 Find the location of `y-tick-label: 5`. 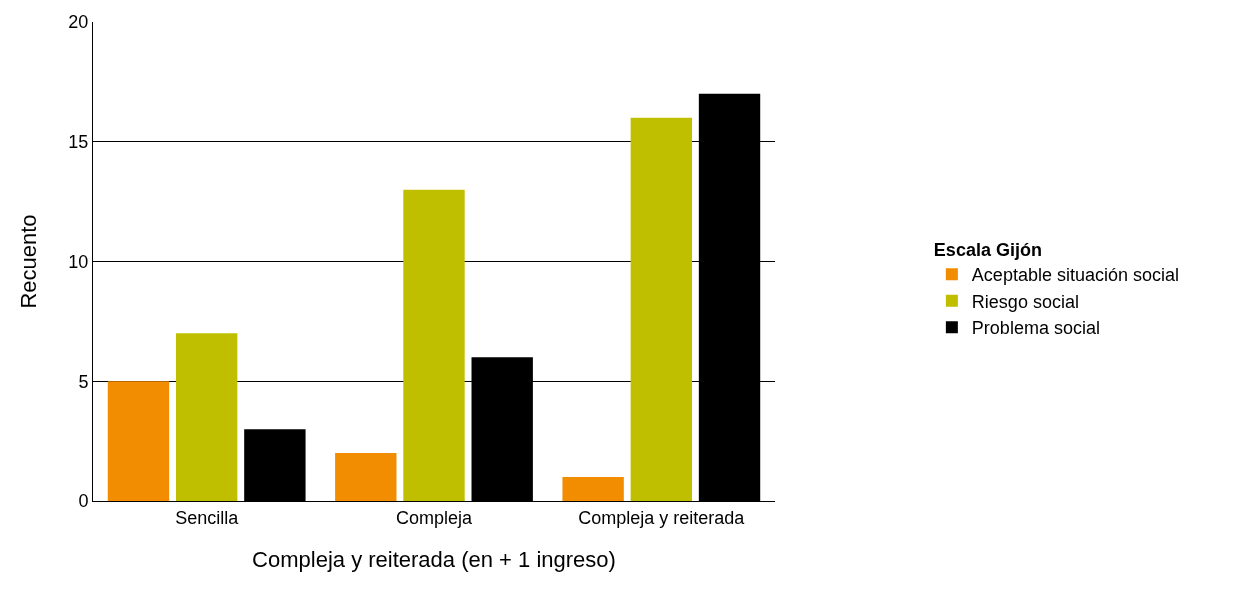

y-tick-label: 5 is located at coordinates (83, 381).